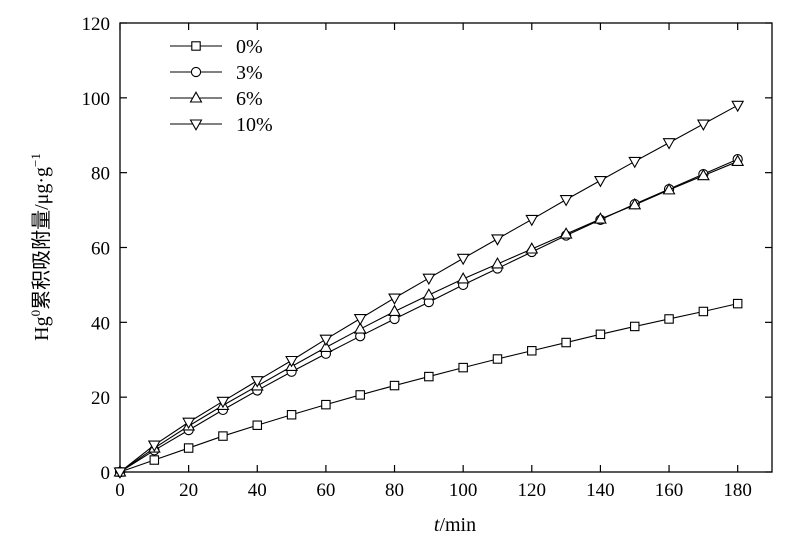 The image size is (800, 549). What do you see at coordinates (42, 328) in the screenshot?
I see `y-axis-title-base: Hg` at bounding box center [42, 328].